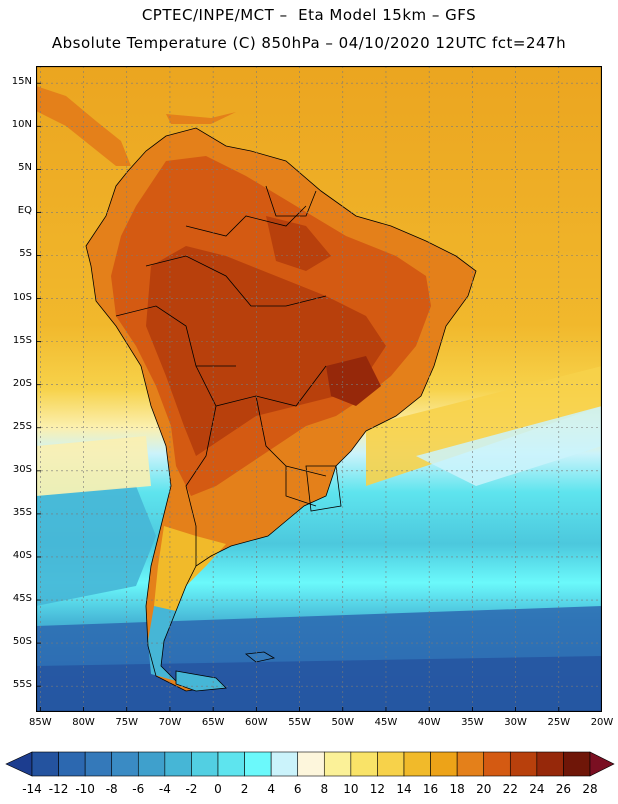  I want to click on lon-label: 45W, so click(386, 722).